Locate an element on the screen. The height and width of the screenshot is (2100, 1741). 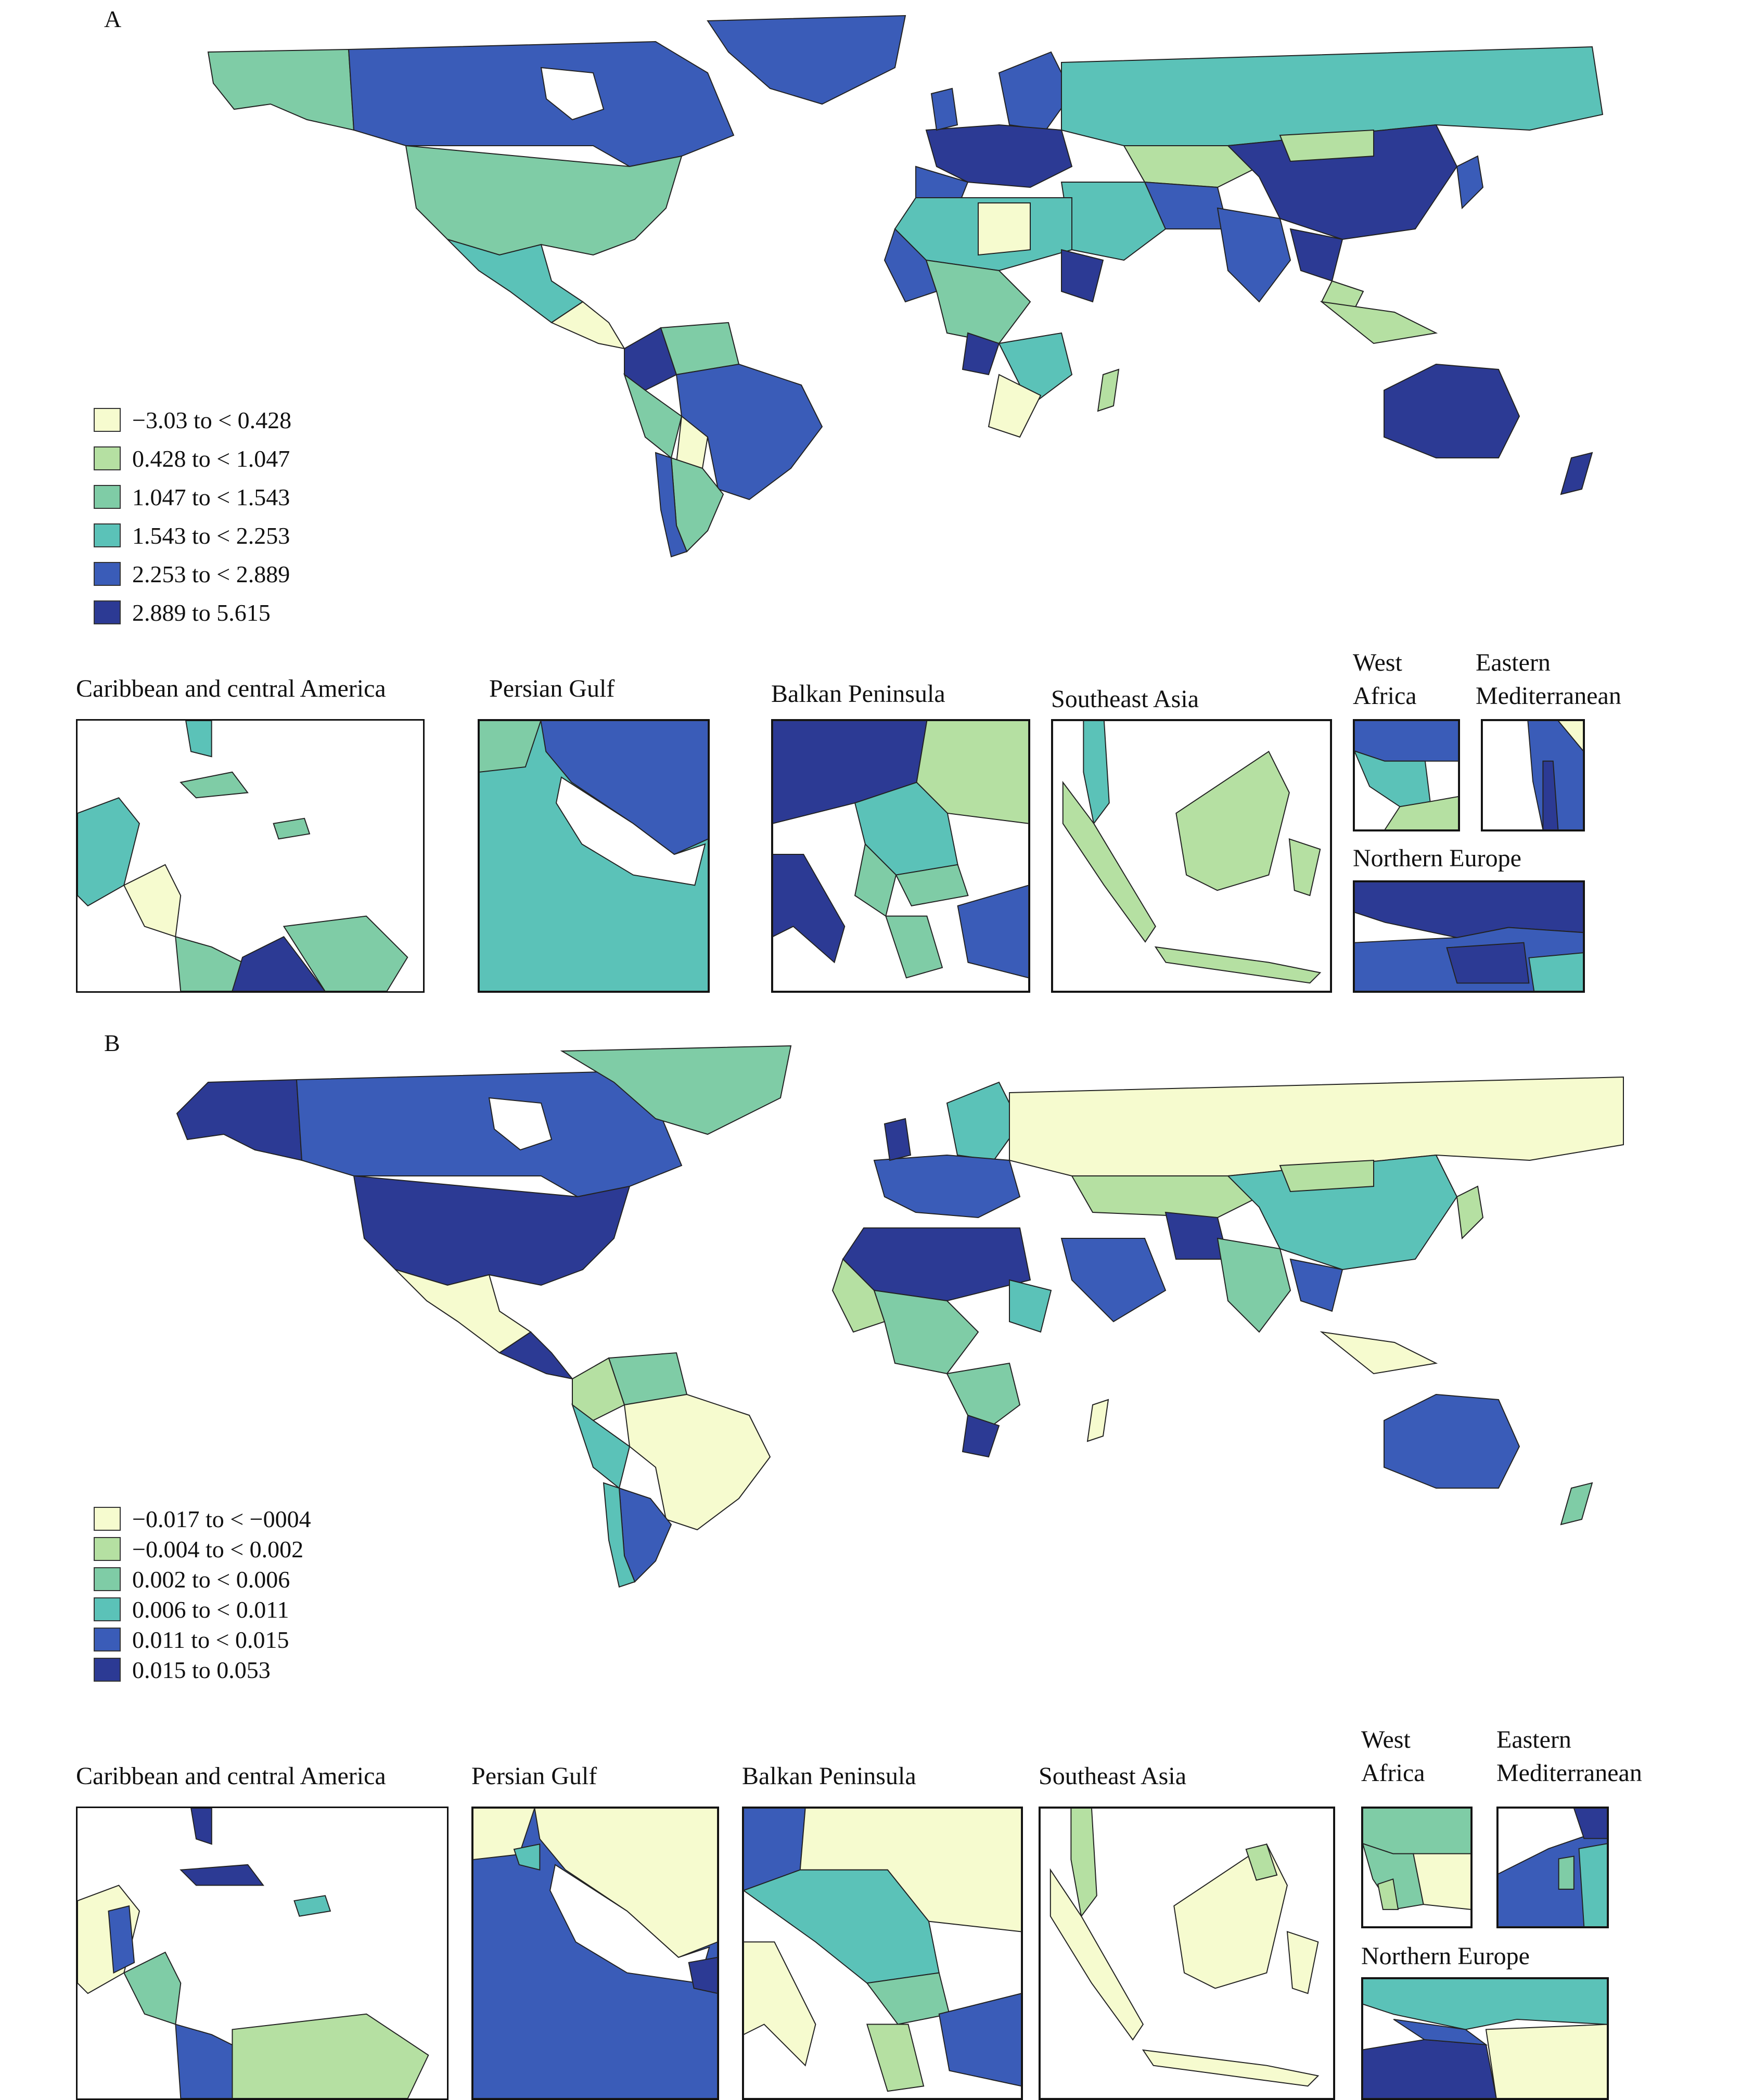
inset-b-caribbean-map is located at coordinates (262, 1954).